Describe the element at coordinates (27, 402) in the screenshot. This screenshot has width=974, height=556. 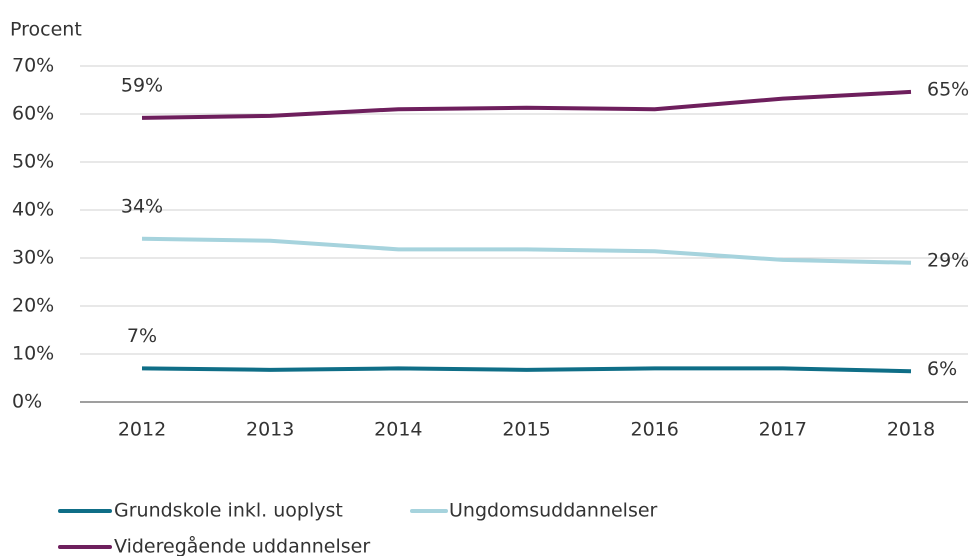
I see `y-tick-label: 0%` at that location.